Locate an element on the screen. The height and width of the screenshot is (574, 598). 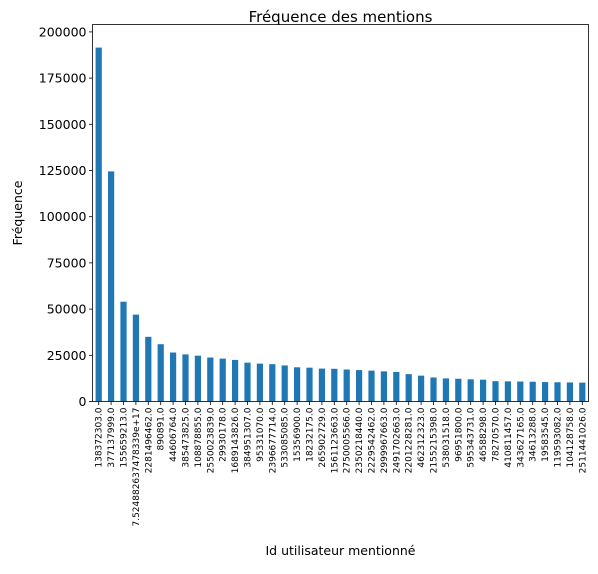
x-tick-label: 46588298.0 is located at coordinates (484, 434).